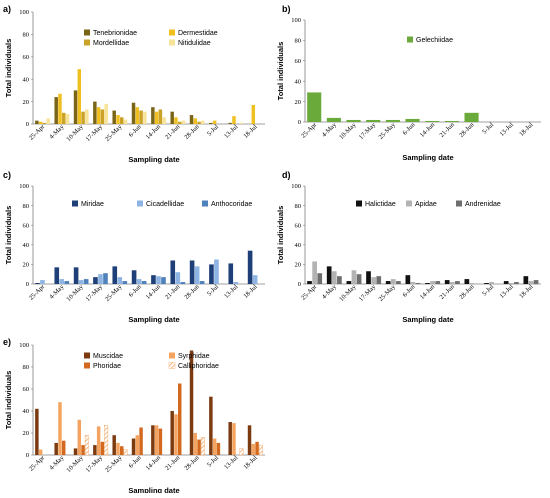 This screenshot has width=550, height=498. Describe the element at coordinates (299, 284) in the screenshot. I see `panel-d-y-tick-label: 0` at that location.